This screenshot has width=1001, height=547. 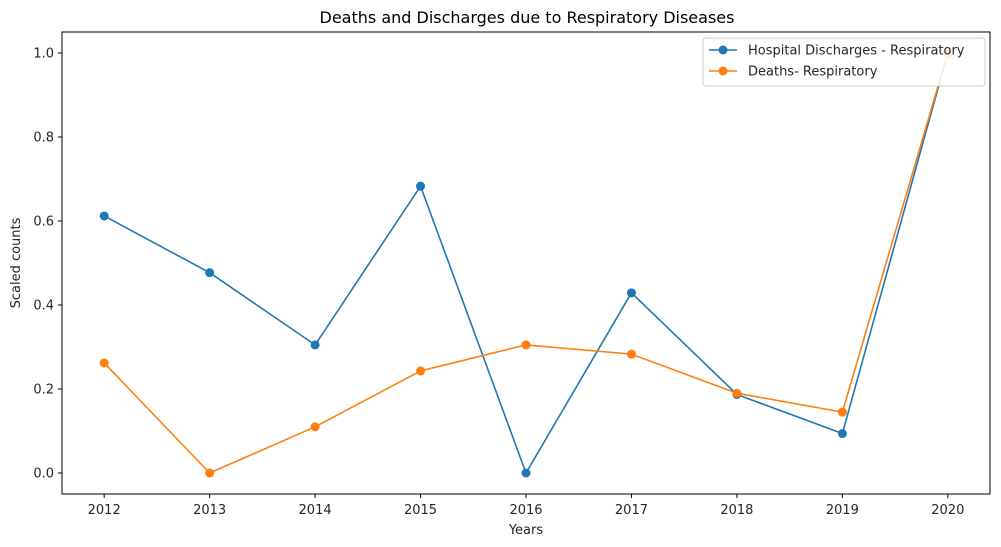 I want to click on legend-label: Hospital Discharges - Respiratory, so click(x=856, y=51).